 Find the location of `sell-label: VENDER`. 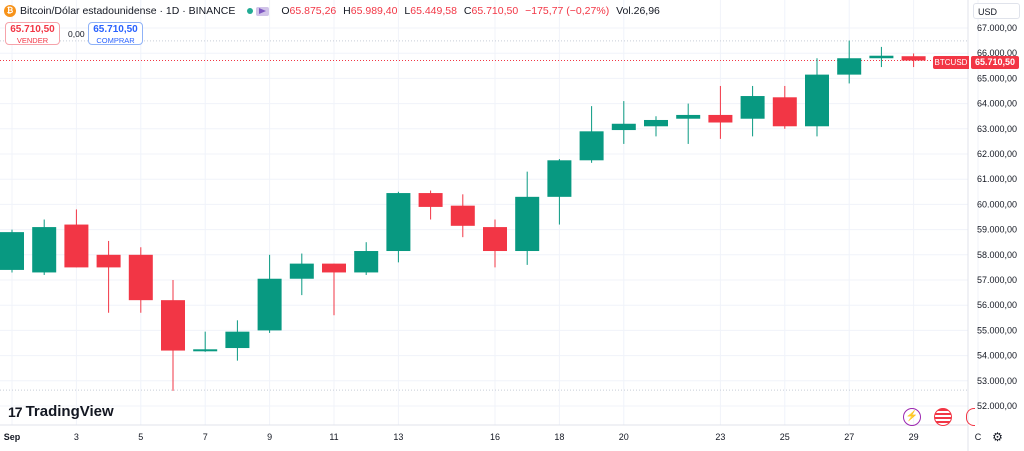

sell-label: VENDER is located at coordinates (32, 40).